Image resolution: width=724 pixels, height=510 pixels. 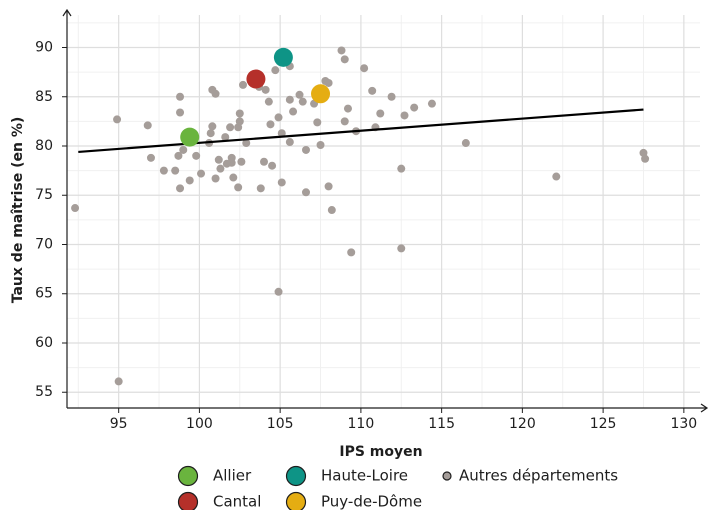 What do you see at coordinates (199, 424) in the screenshot?
I see `x-tick-label: 100` at bounding box center [199, 424].